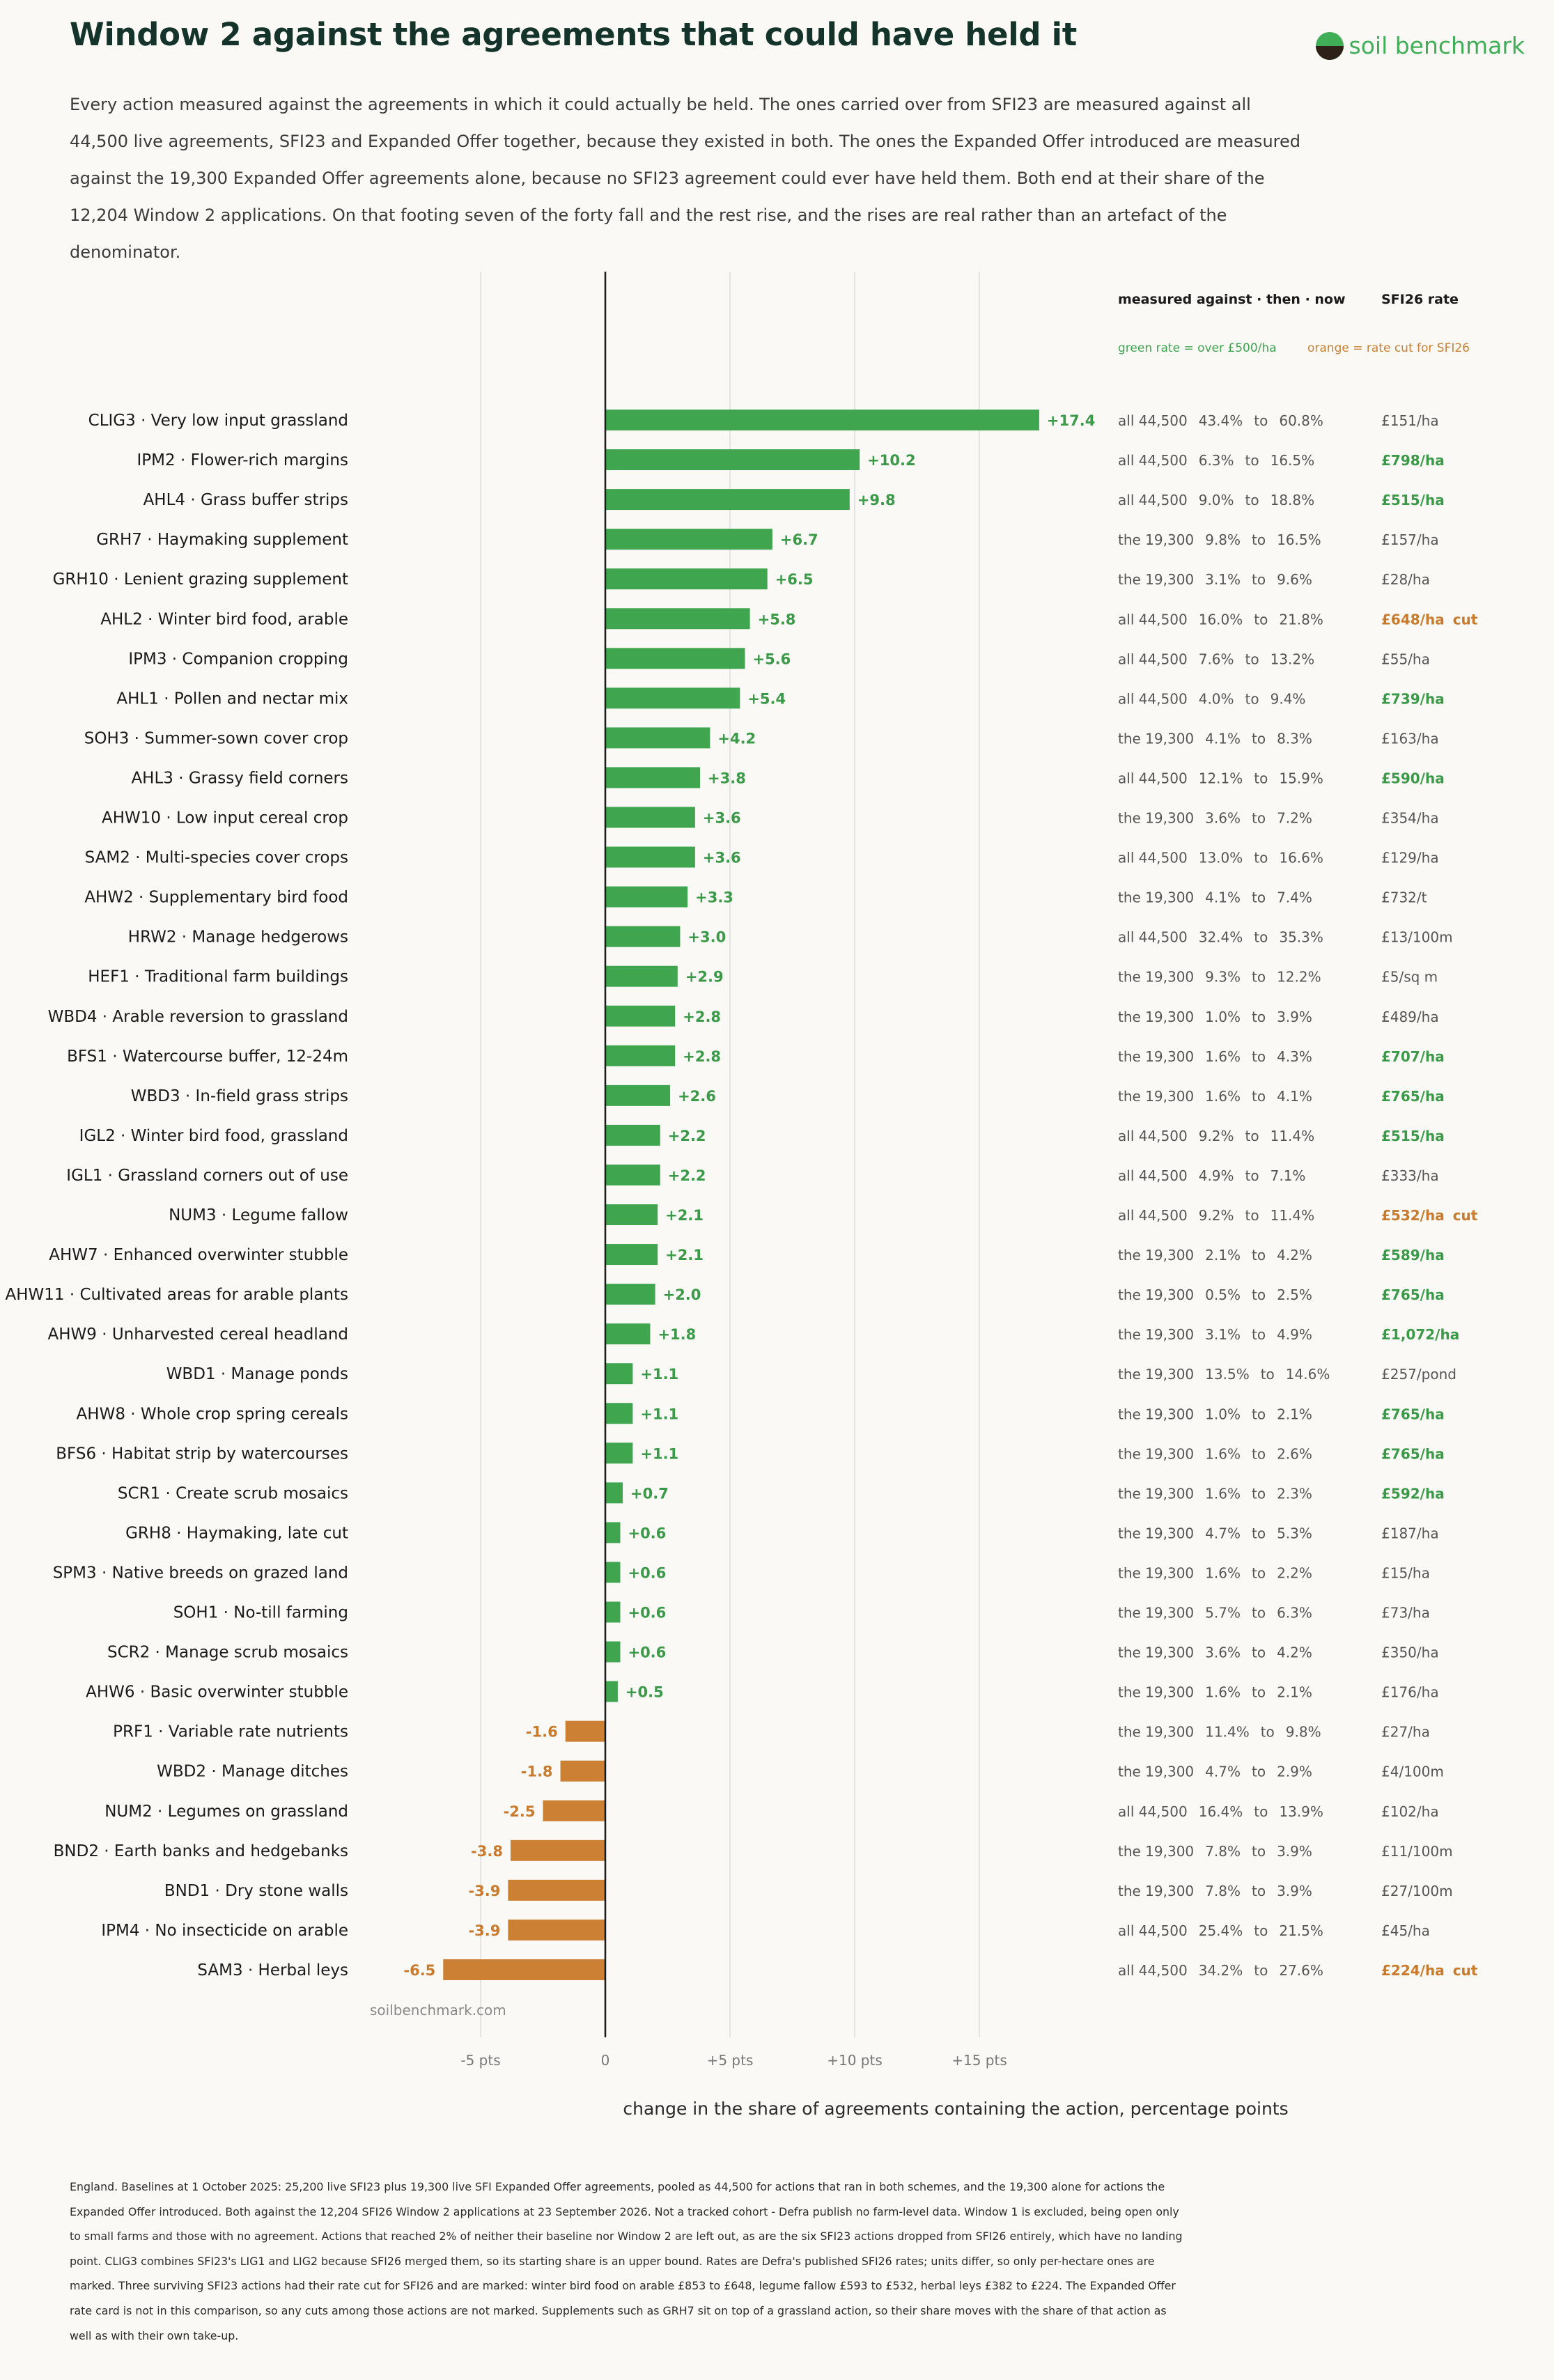  What do you see at coordinates (1413, 778) in the screenshot?
I see `rate-value: £590/ha` at bounding box center [1413, 778].